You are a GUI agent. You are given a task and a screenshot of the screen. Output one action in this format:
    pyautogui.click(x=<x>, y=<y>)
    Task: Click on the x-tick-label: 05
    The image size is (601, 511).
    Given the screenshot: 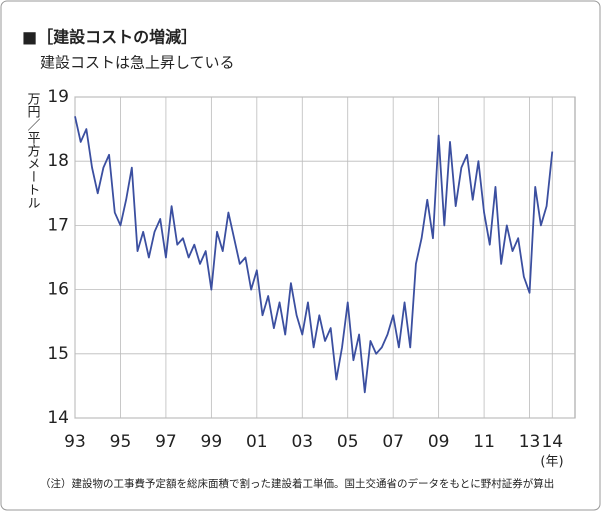 What is the action you would take?
    pyautogui.click(x=348, y=442)
    